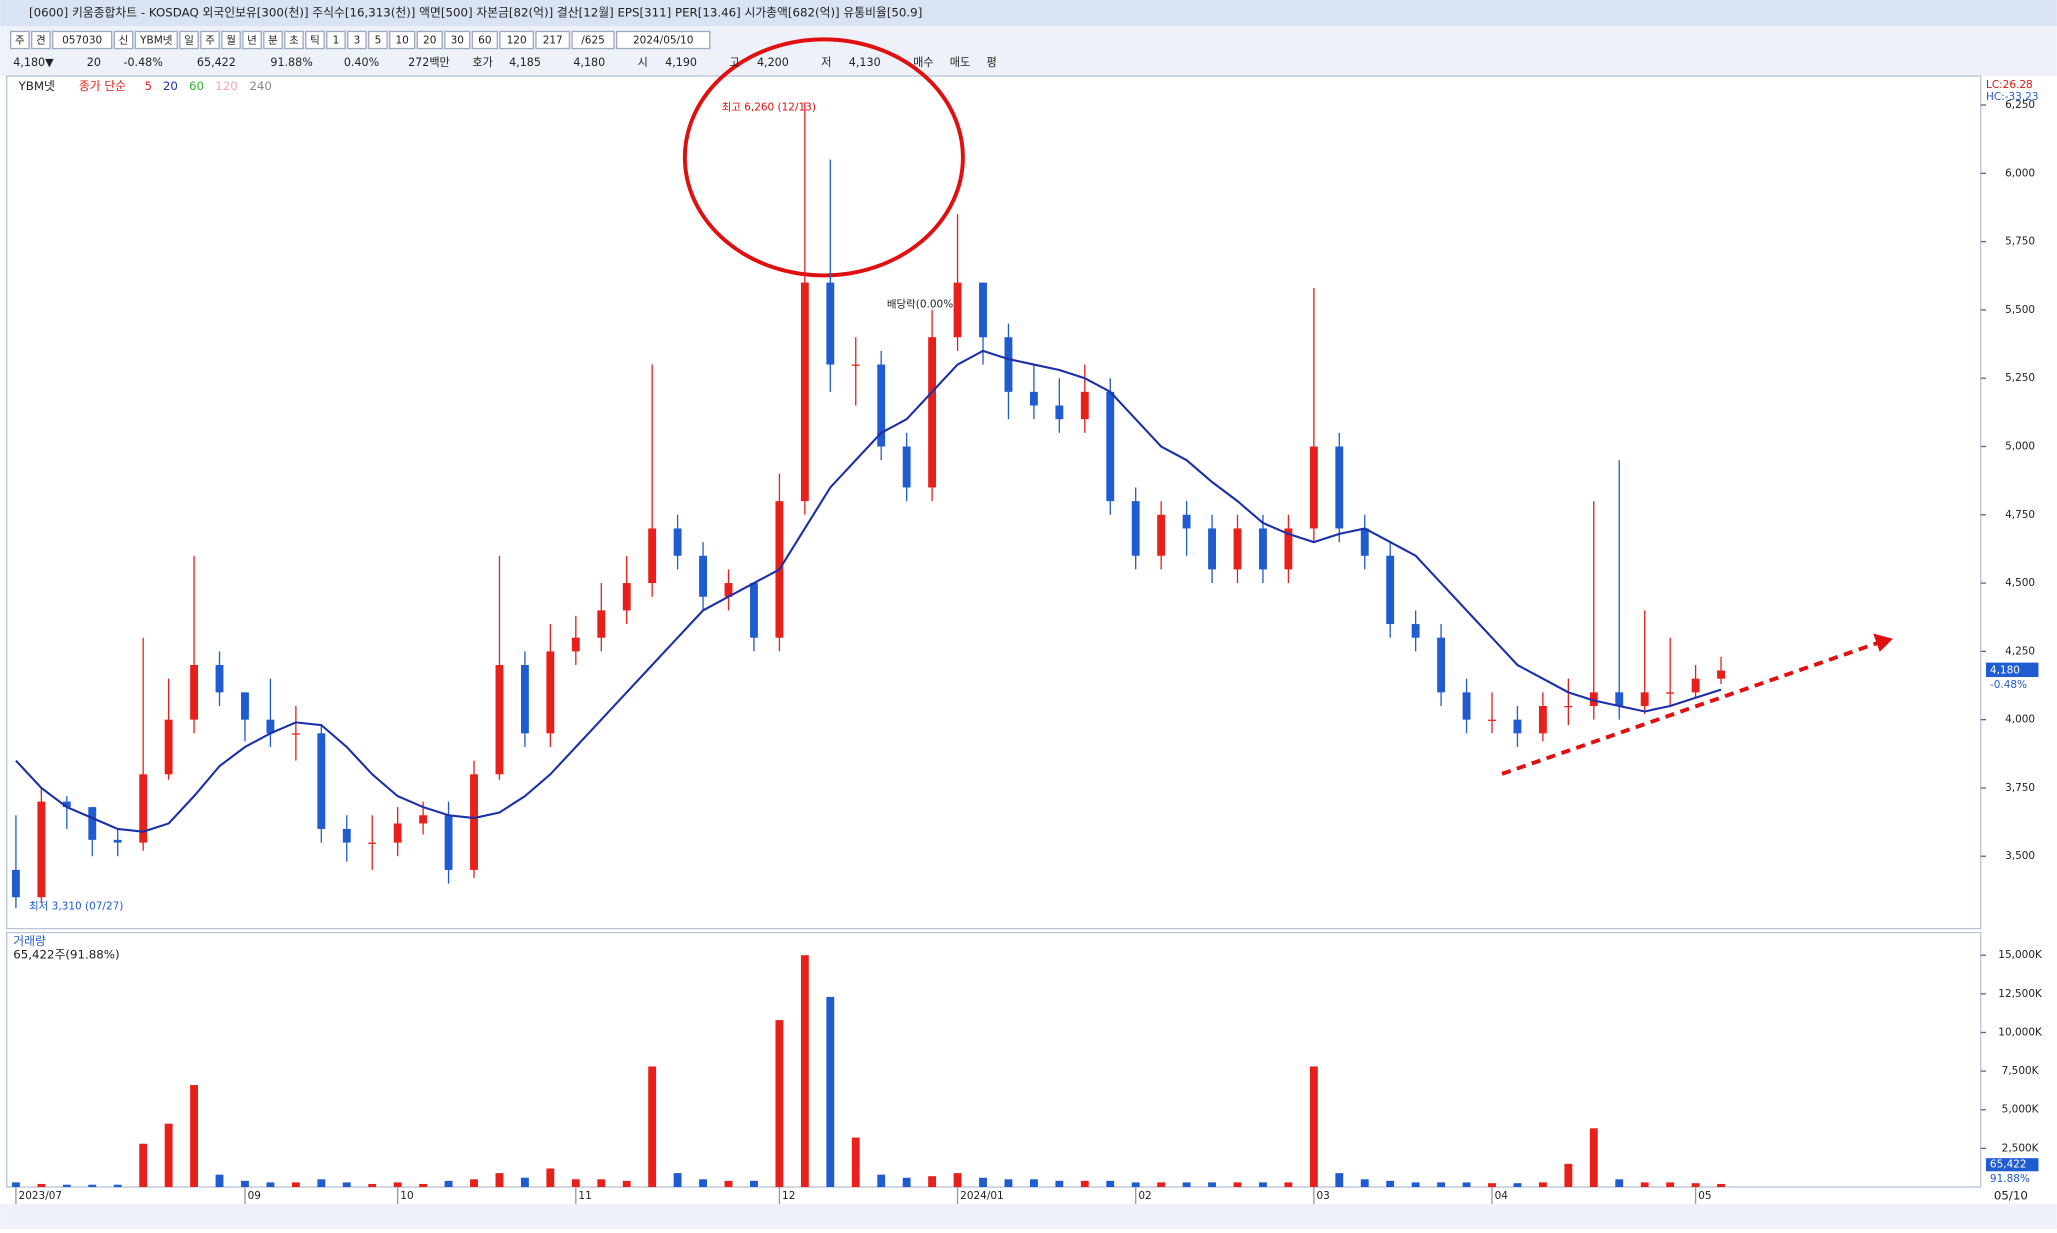 This screenshot has width=2057, height=1233. I want to click on x-tick-label: 2024/01, so click(982, 1196).